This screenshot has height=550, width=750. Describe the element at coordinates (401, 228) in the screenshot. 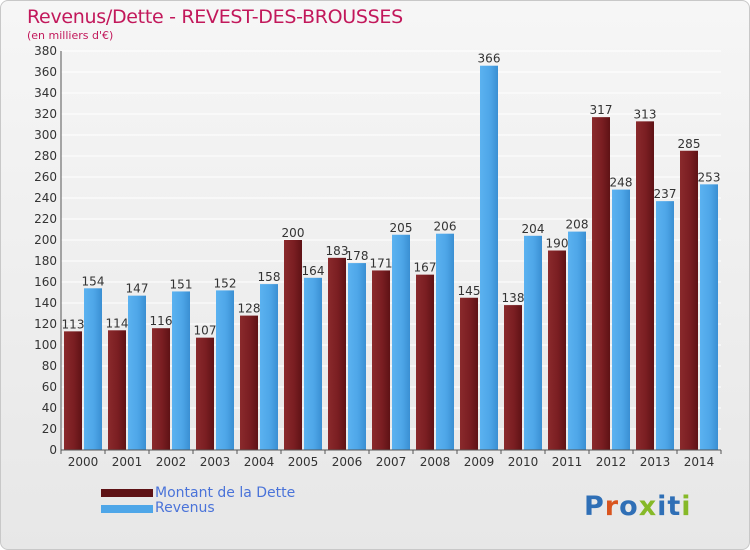

I see `data-label-revenus: 205` at that location.